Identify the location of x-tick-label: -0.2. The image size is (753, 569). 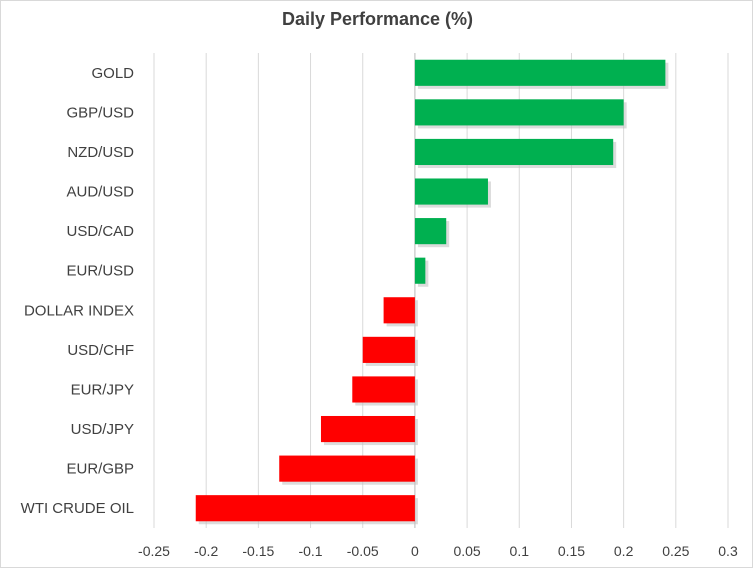
(206, 551).